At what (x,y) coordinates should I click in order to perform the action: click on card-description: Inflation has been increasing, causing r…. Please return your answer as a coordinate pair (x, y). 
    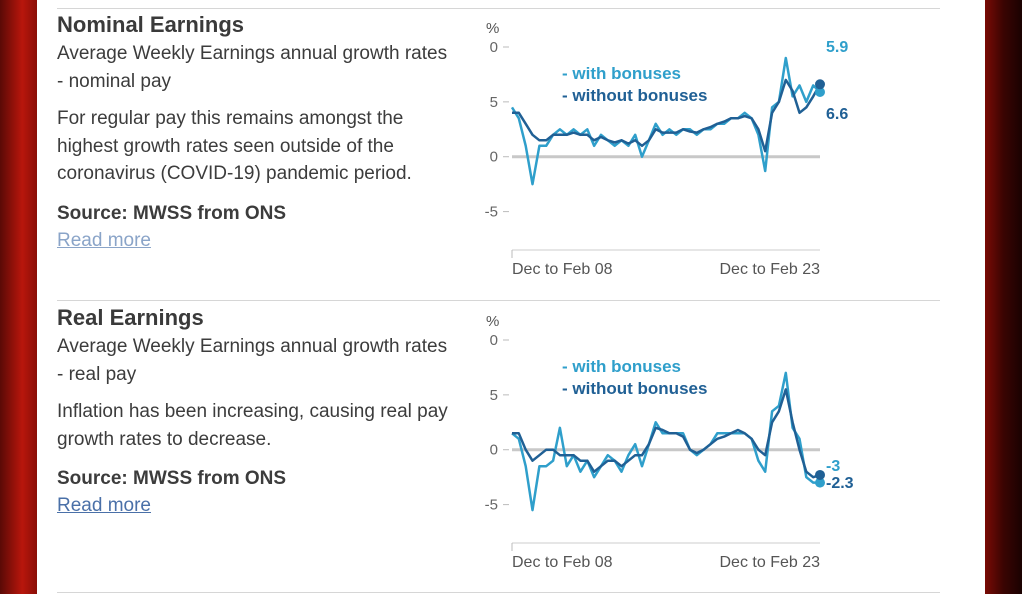
    Looking at the image, I should click on (252, 425).